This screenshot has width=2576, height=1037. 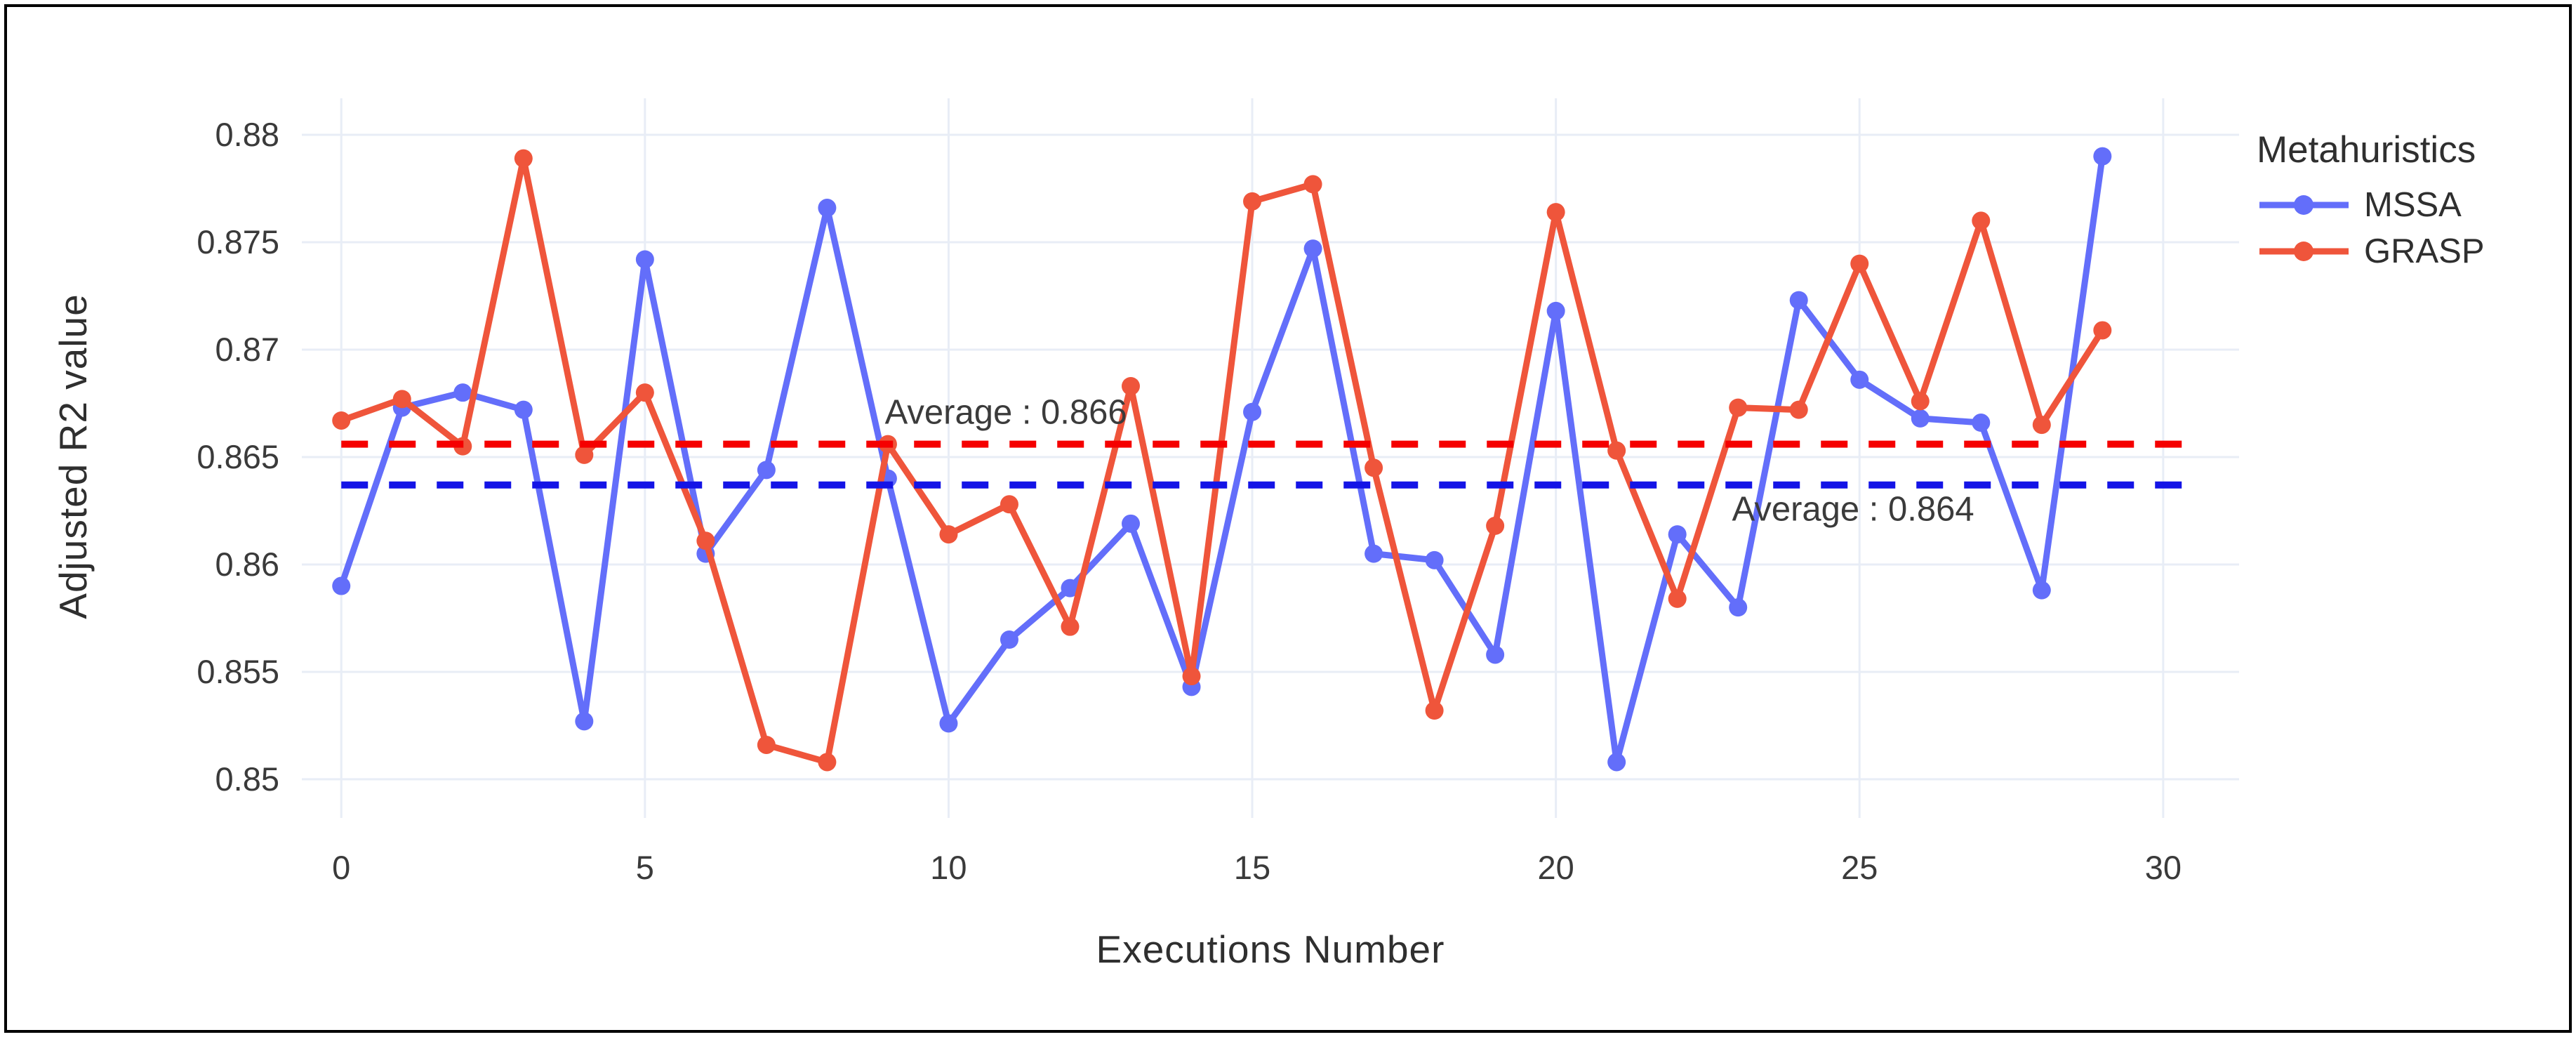 I want to click on legend: Metahuristics MSSA GRASP, so click(x=2371, y=199).